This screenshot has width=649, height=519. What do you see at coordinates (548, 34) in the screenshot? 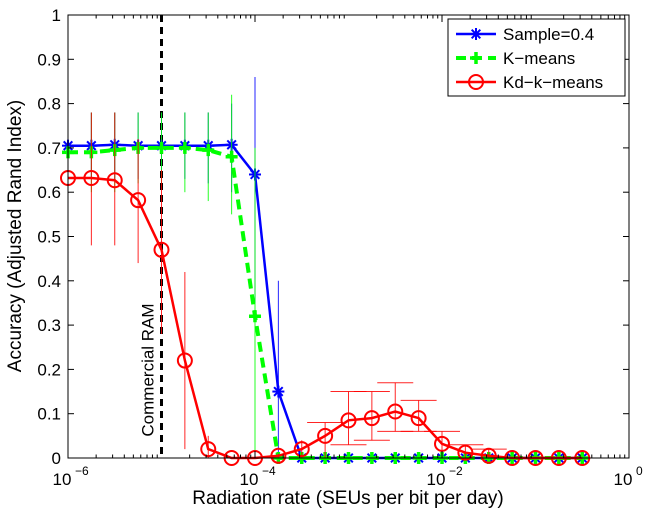
I see `legend-label: Sample=0.4` at bounding box center [548, 34].